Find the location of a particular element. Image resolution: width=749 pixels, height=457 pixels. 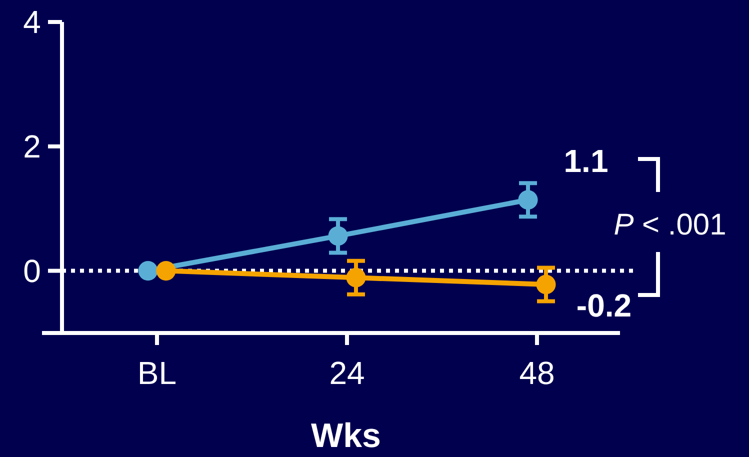

data-label: 1.1 is located at coordinates (586, 160).